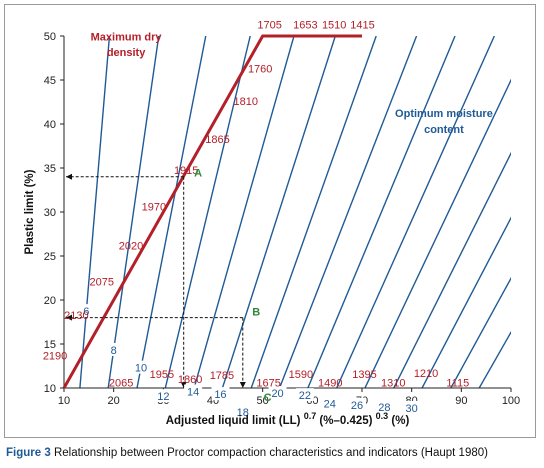 The width and height of the screenshot is (544, 468). What do you see at coordinates (30, 211) in the screenshot?
I see `y-axis-label: Plastic limit (%)` at bounding box center [30, 211].